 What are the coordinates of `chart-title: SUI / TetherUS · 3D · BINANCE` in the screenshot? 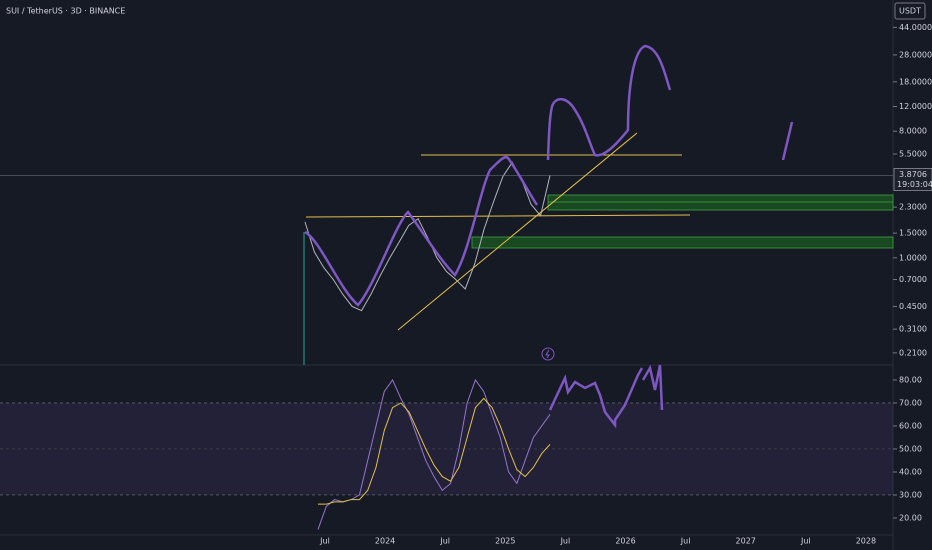 It's located at (65, 11).